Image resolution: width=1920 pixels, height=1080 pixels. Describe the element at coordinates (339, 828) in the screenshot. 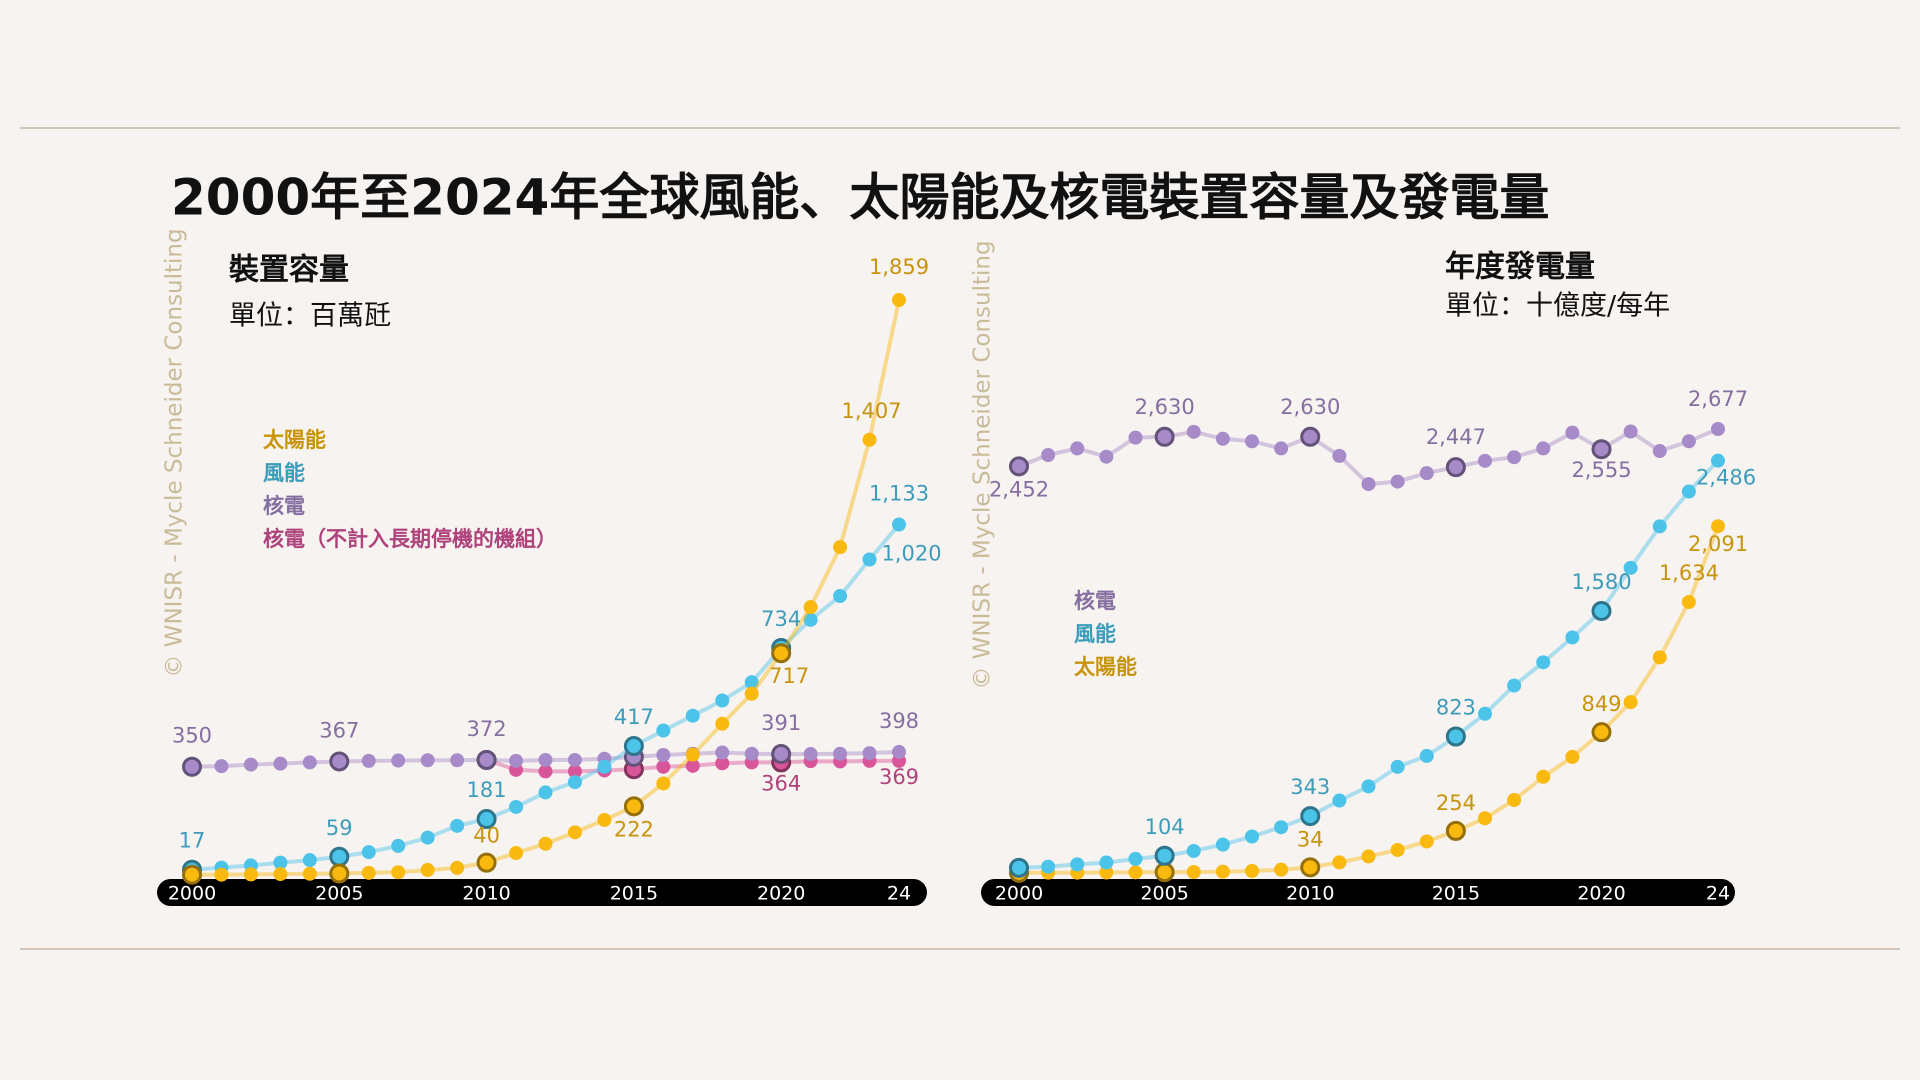

I see `data-label: 59` at that location.